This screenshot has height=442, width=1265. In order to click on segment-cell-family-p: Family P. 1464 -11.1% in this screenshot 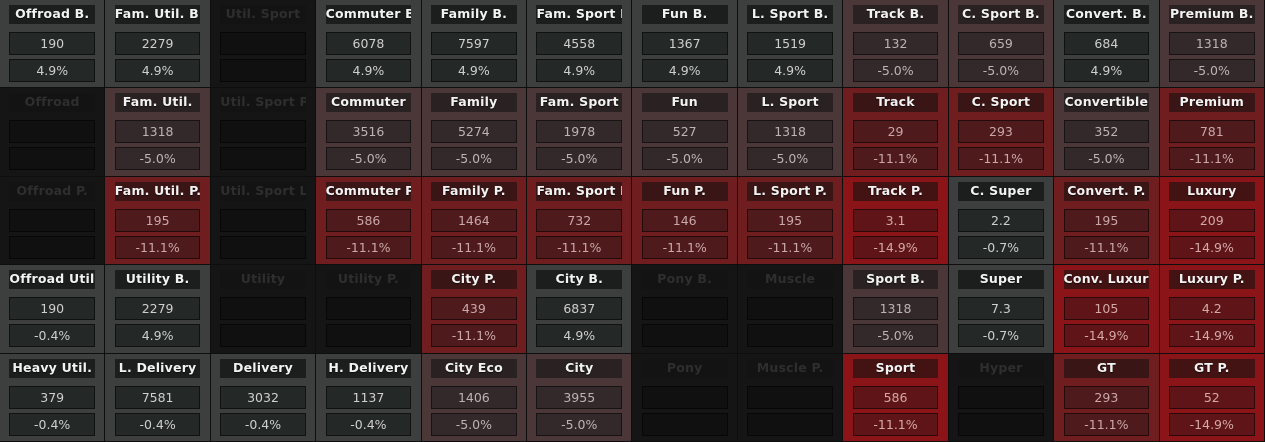, I will do `click(474, 221)`.